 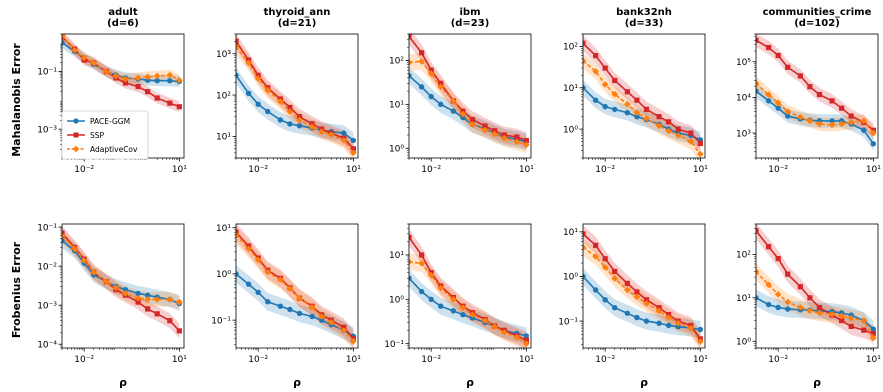 I want to click on subplot-6: 10⁻² 10¹ 10⁻¹ 10⁰ 10¹ ρ, so click(x=286, y=306).